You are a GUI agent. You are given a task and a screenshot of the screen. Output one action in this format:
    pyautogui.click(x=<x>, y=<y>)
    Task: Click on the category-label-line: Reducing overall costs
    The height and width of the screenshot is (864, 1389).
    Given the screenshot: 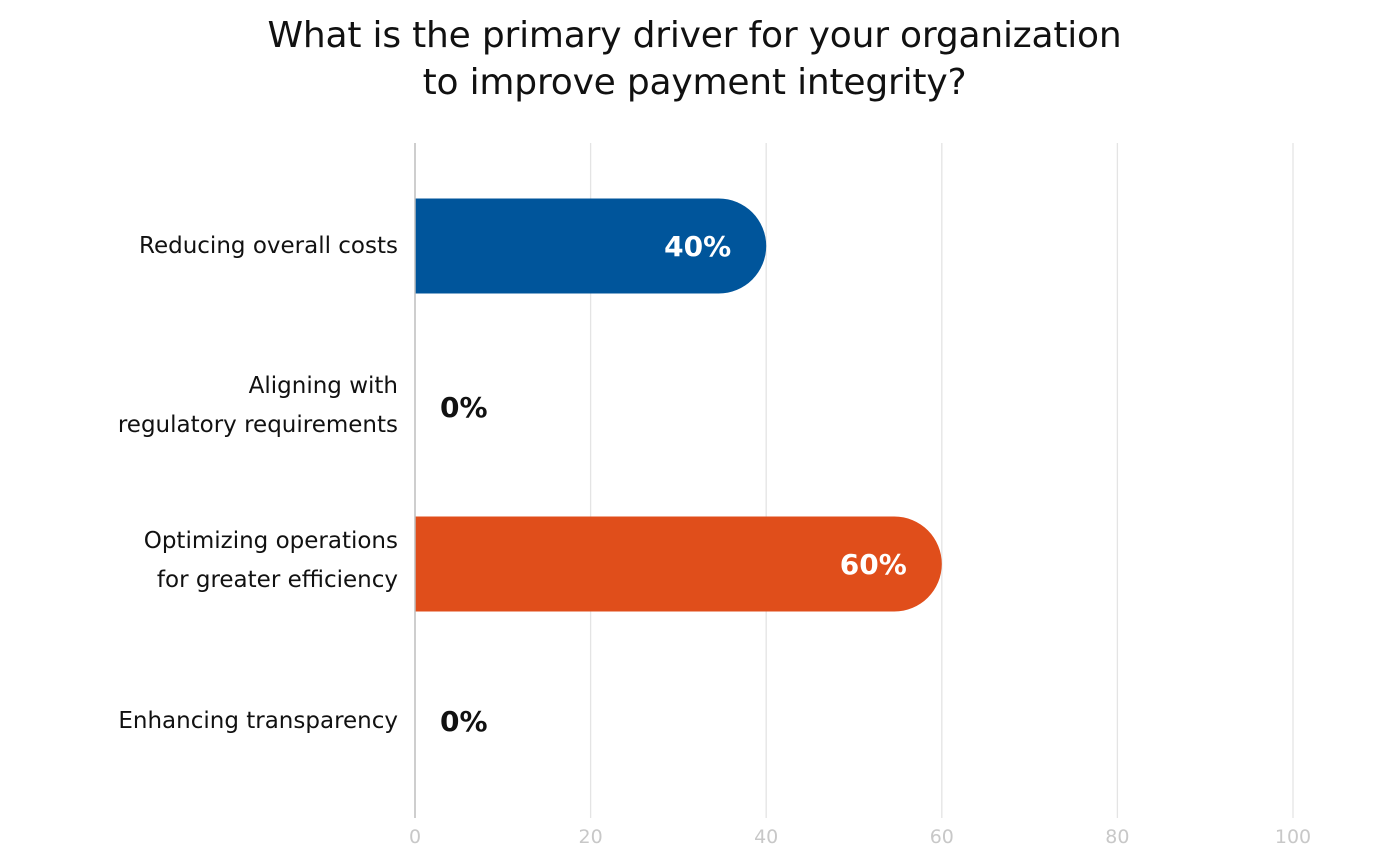 What is the action you would take?
    pyautogui.click(x=268, y=246)
    